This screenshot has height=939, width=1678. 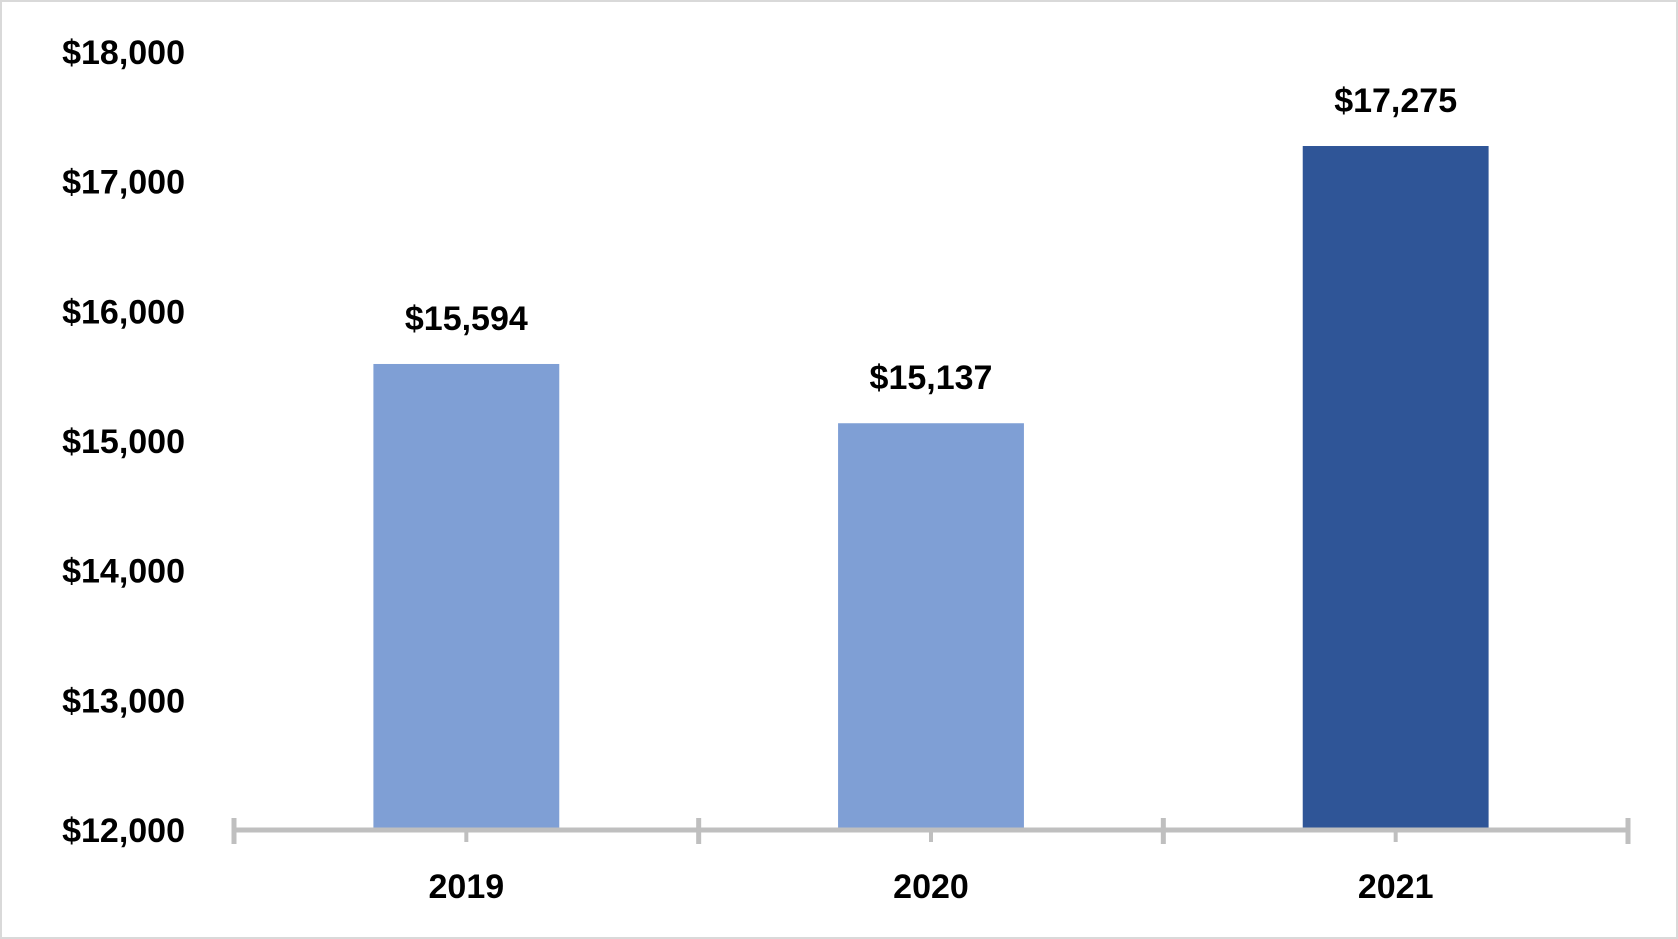 I want to click on bar-2020, so click(x=931, y=626).